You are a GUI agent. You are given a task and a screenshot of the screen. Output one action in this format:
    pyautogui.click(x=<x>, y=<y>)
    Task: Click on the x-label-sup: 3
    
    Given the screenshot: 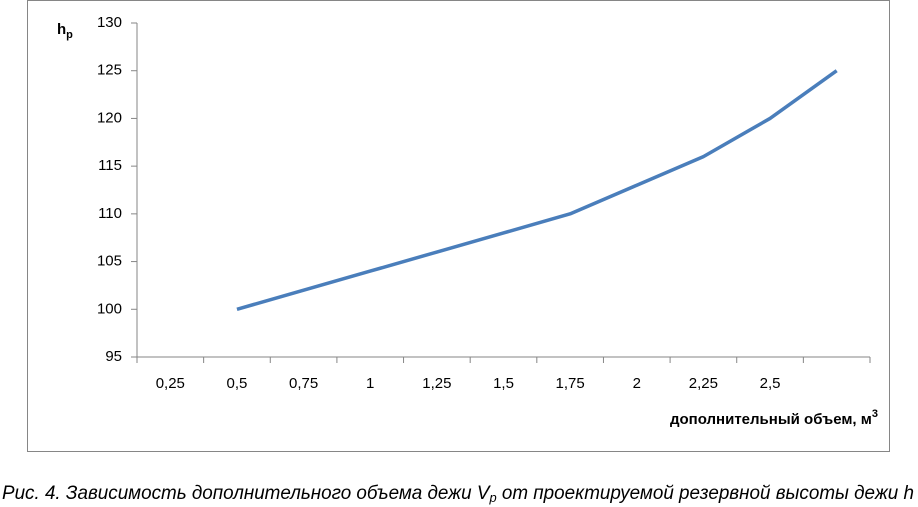 What is the action you would take?
    pyautogui.click(x=875, y=414)
    